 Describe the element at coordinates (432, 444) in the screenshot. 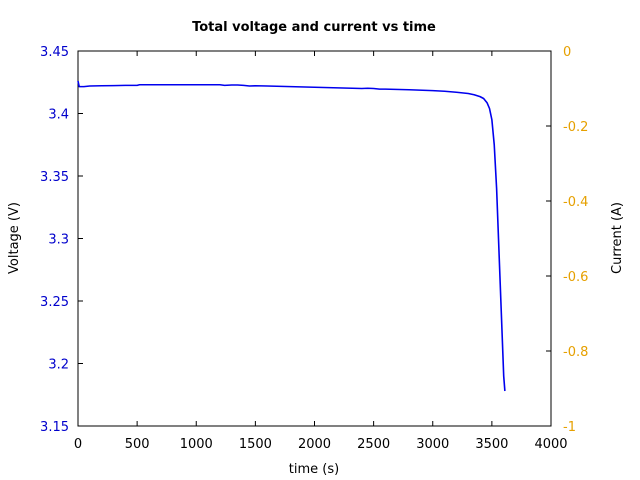

I see `x-tick-label: 3000` at that location.